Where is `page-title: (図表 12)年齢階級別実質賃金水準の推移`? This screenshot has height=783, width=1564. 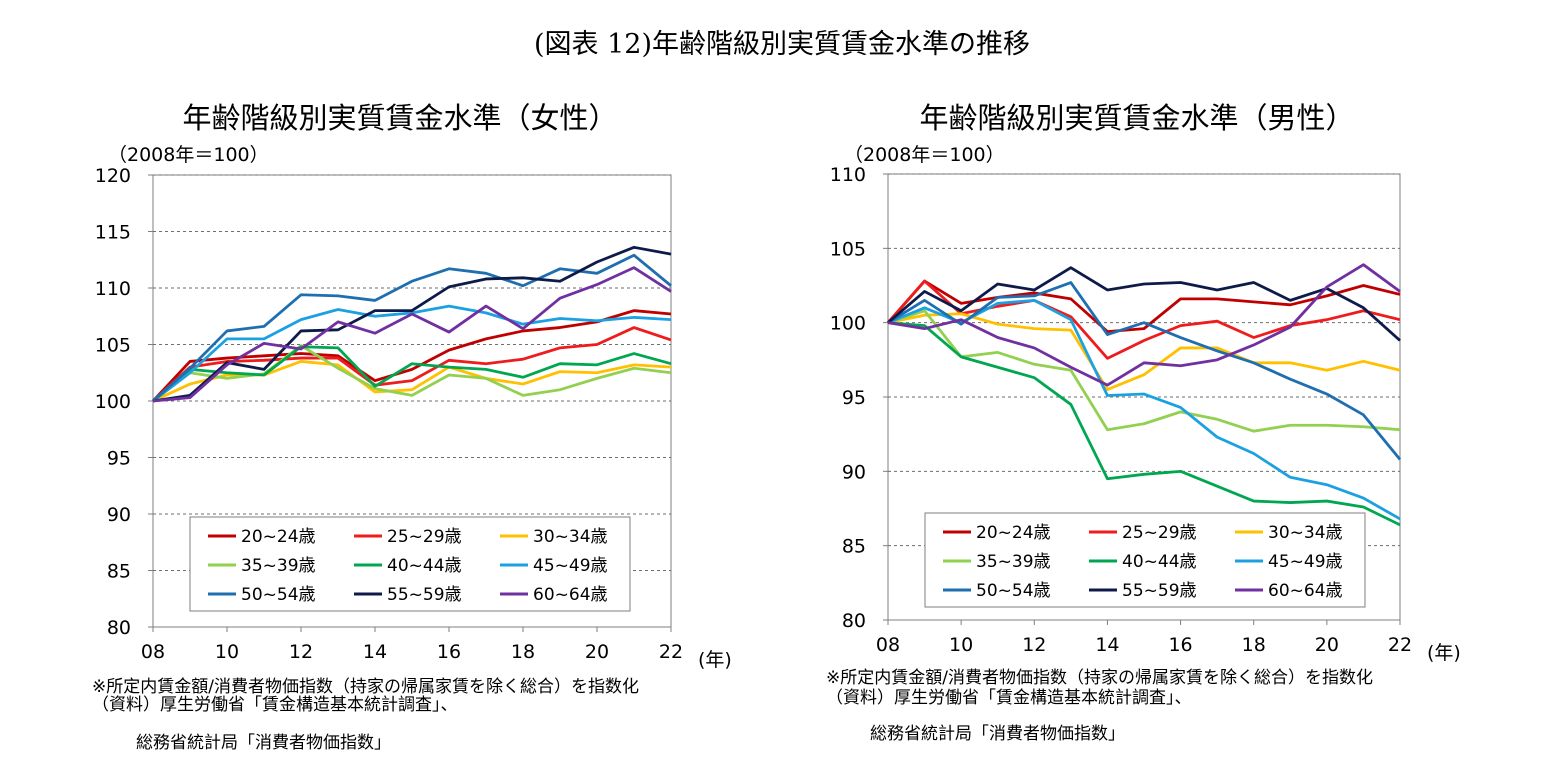 page-title: (図表 12)年齢階級別実質賃金水準の推移 is located at coordinates (781, 44).